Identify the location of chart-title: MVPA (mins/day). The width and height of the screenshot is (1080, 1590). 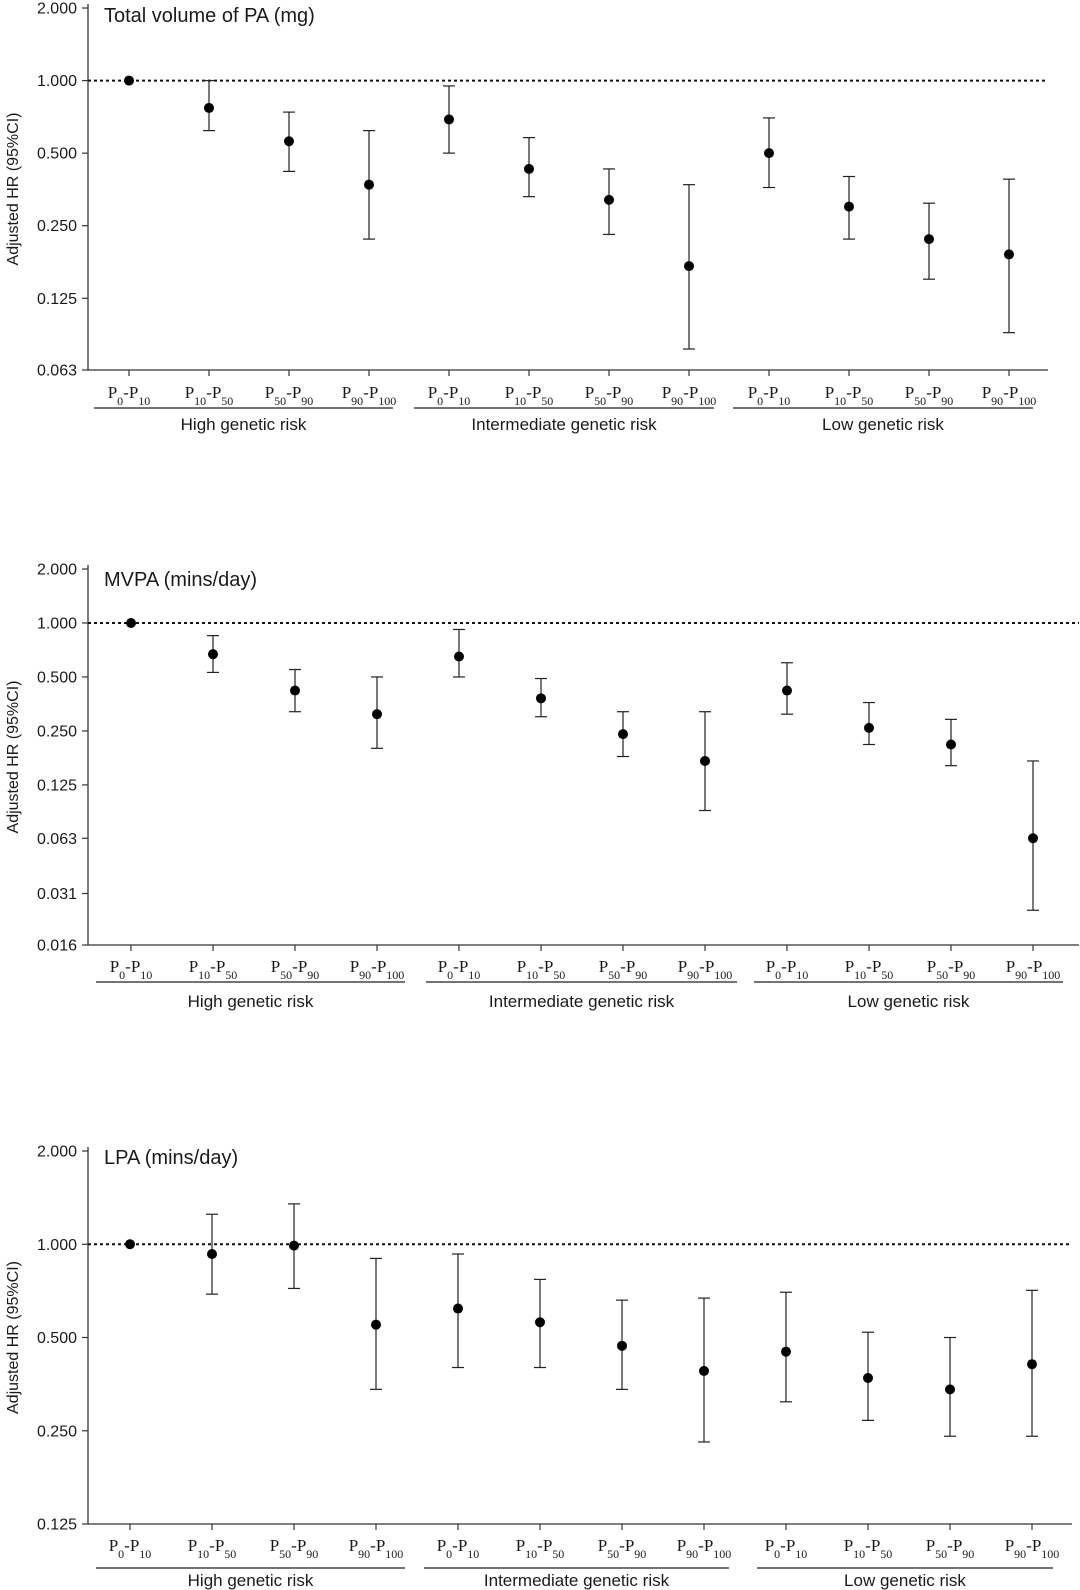
(180, 580).